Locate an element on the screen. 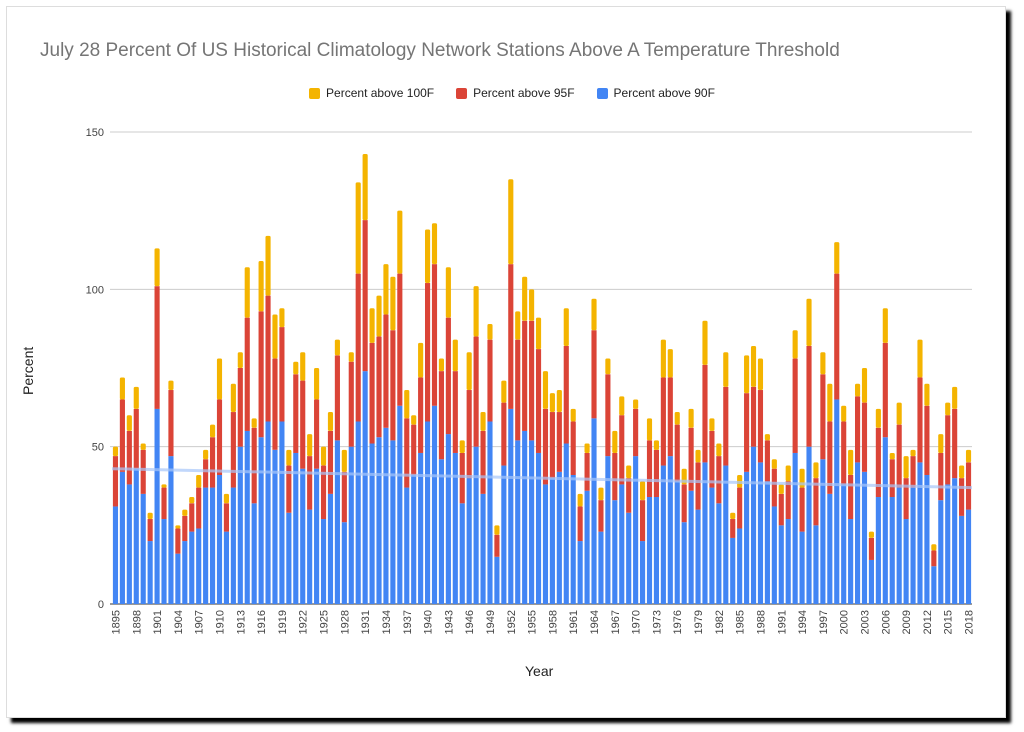 This screenshot has height=732, width=1024. y-tick-label: 100 is located at coordinates (95, 290).